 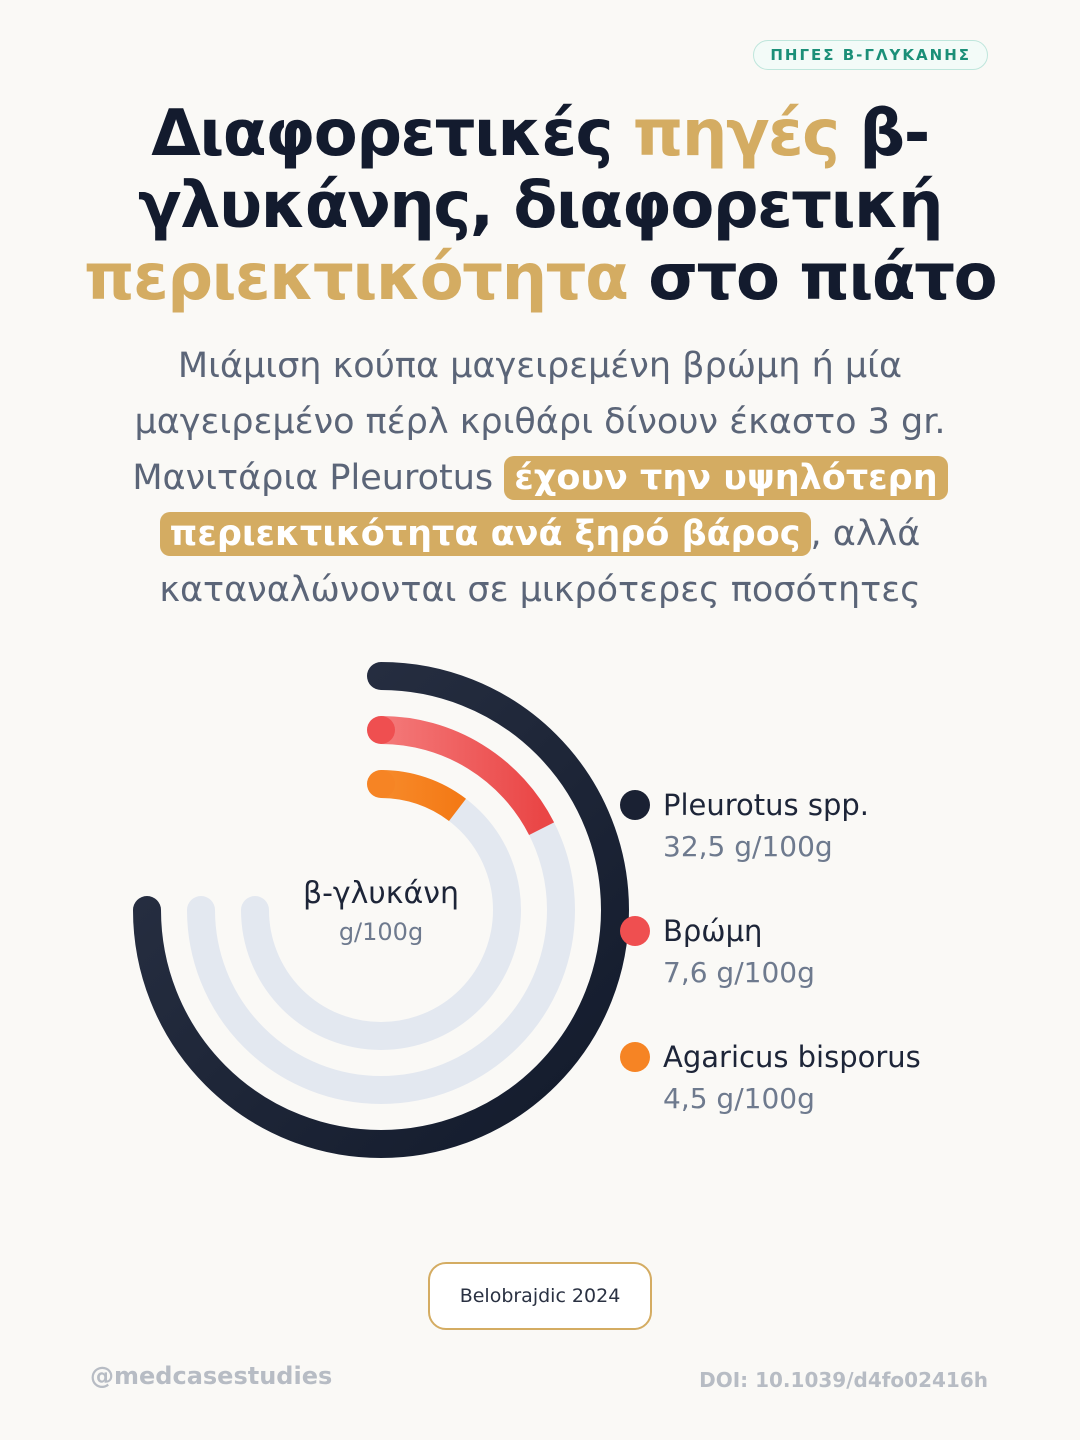 I want to click on title-highlight-1: πηγές, so click(x=736, y=134).